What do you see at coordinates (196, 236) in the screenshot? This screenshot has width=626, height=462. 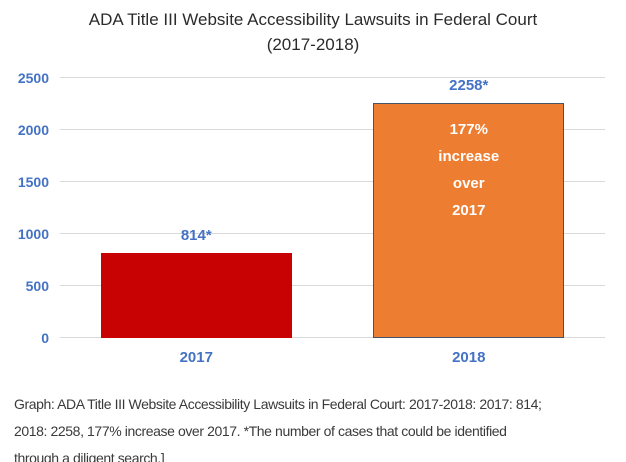 I see `bar-value-label: 814*` at bounding box center [196, 236].